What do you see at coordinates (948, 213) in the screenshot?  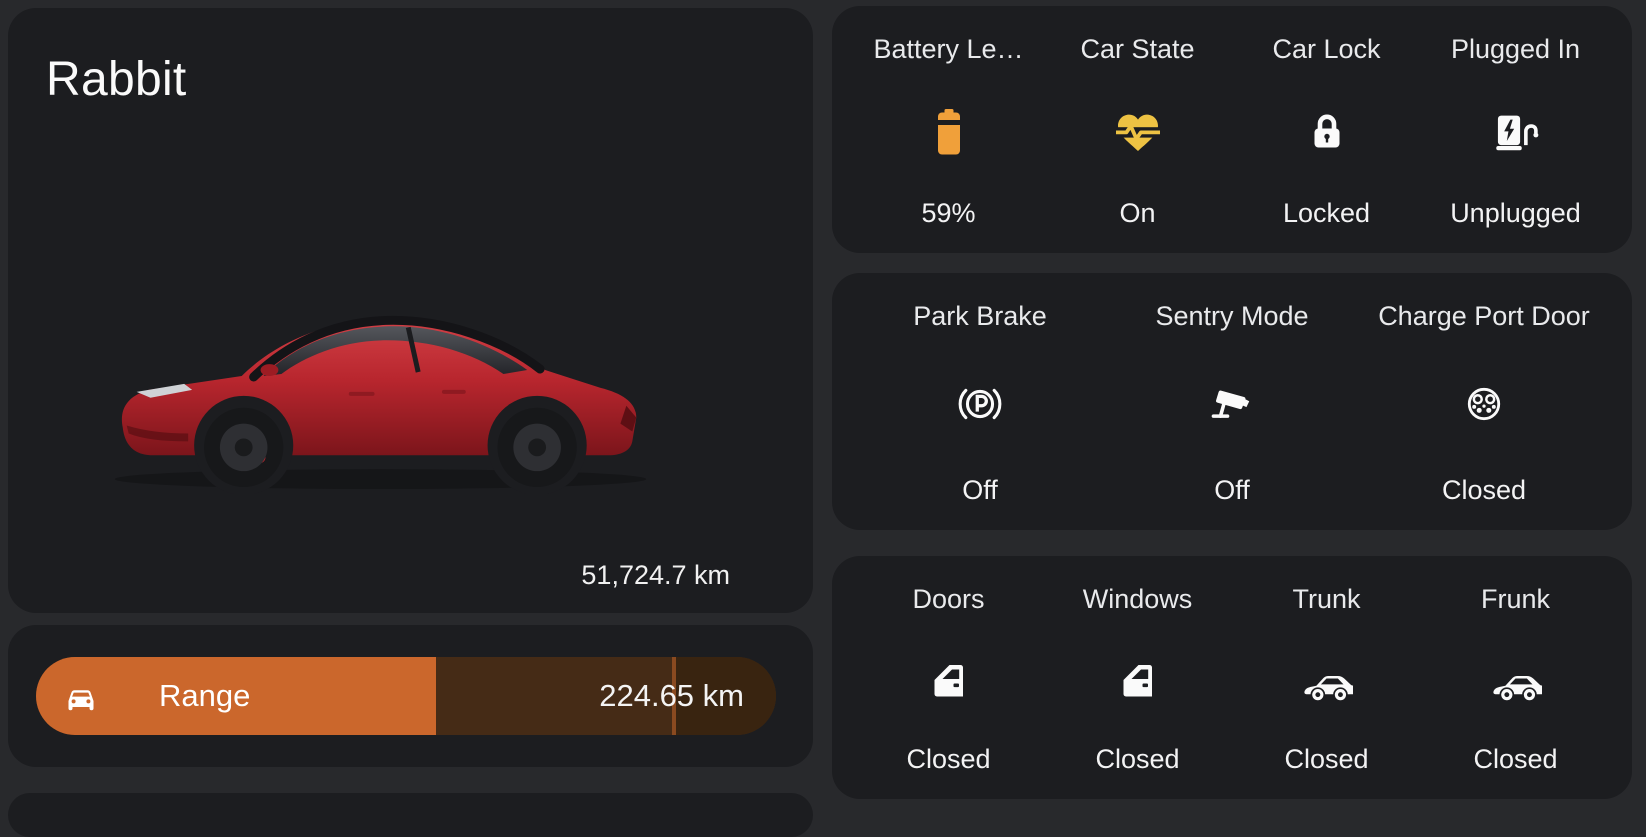 I see `status-value: 59%` at bounding box center [948, 213].